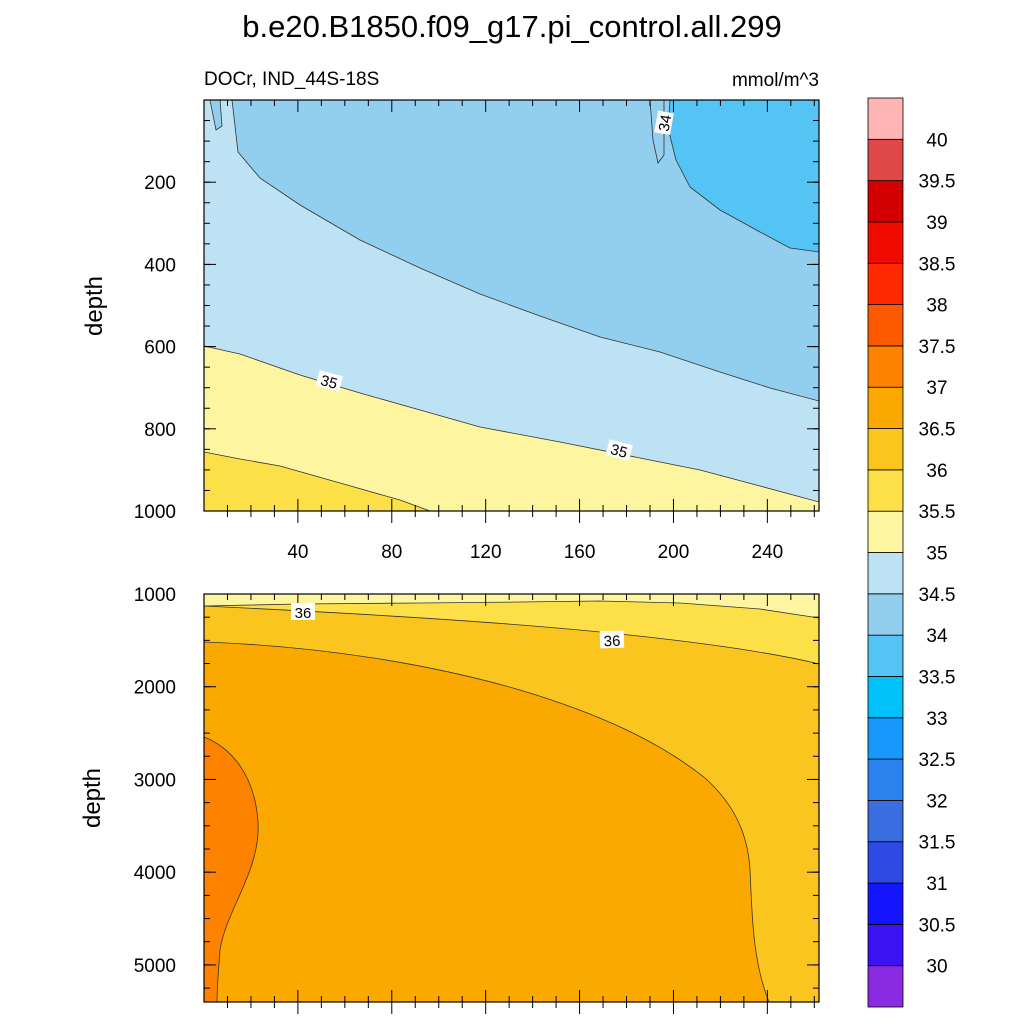 This screenshot has width=1024, height=1024. What do you see at coordinates (160, 348) in the screenshot?
I see `y-tick-label: 600` at bounding box center [160, 348].